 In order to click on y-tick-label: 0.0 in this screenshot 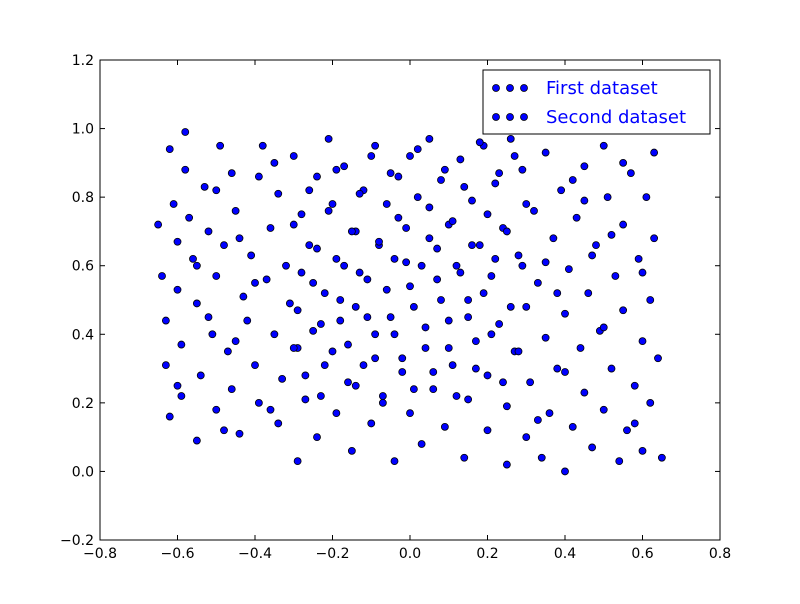, I will do `click(83, 472)`.